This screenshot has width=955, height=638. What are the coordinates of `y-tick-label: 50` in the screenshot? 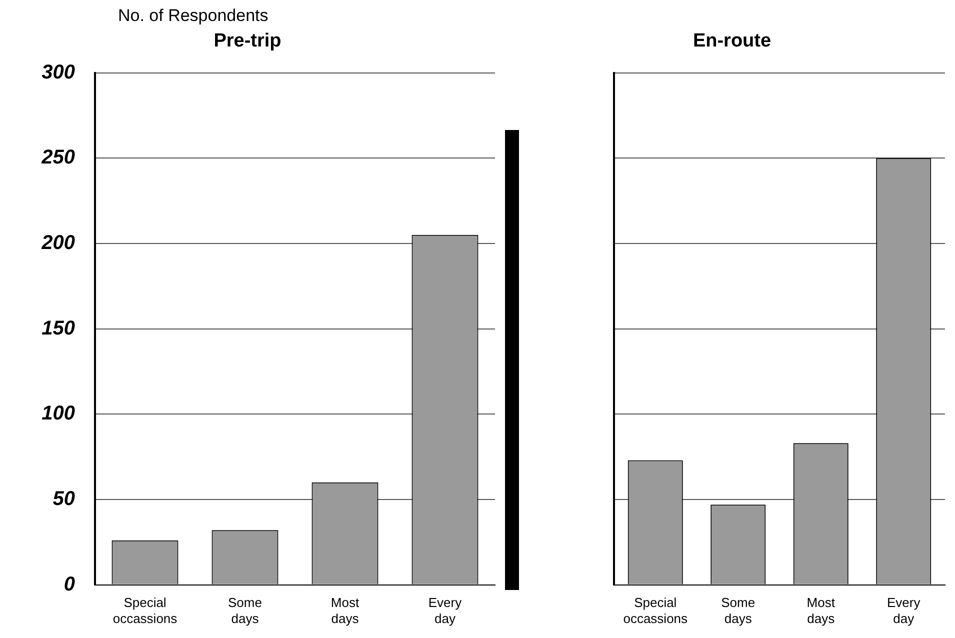 It's located at (63, 499).